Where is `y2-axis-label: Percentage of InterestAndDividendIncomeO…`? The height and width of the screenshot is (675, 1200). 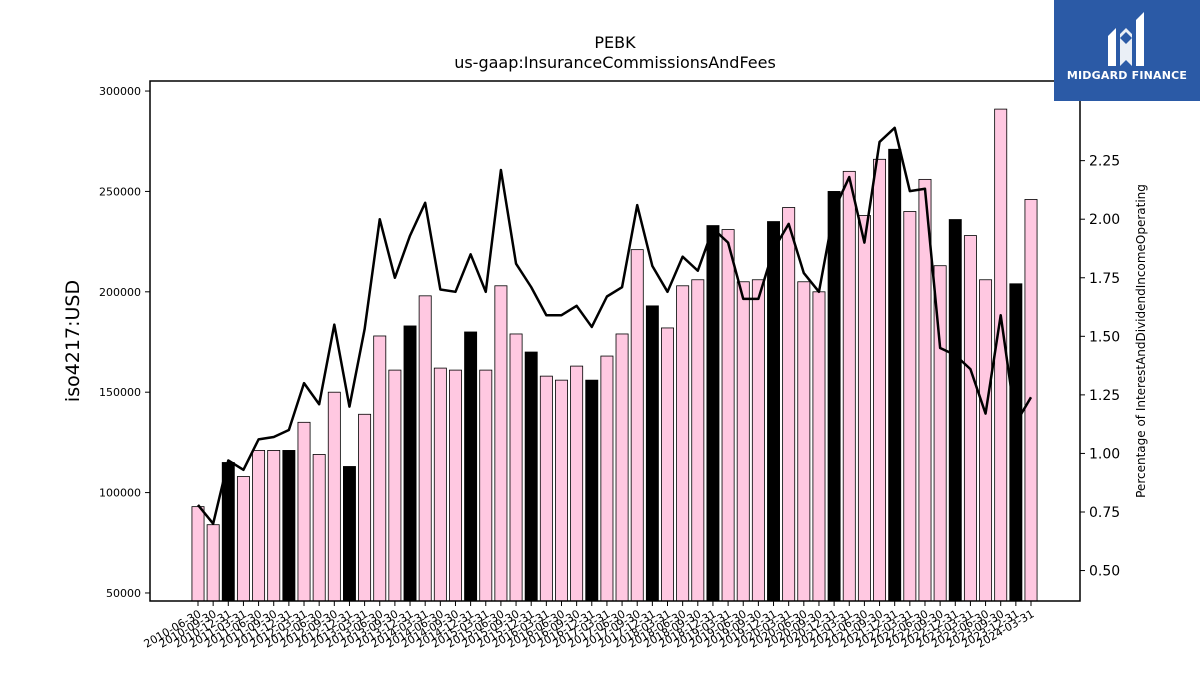 y2-axis-label: Percentage of InterestAndDividendIncomeO… is located at coordinates (1141, 341).